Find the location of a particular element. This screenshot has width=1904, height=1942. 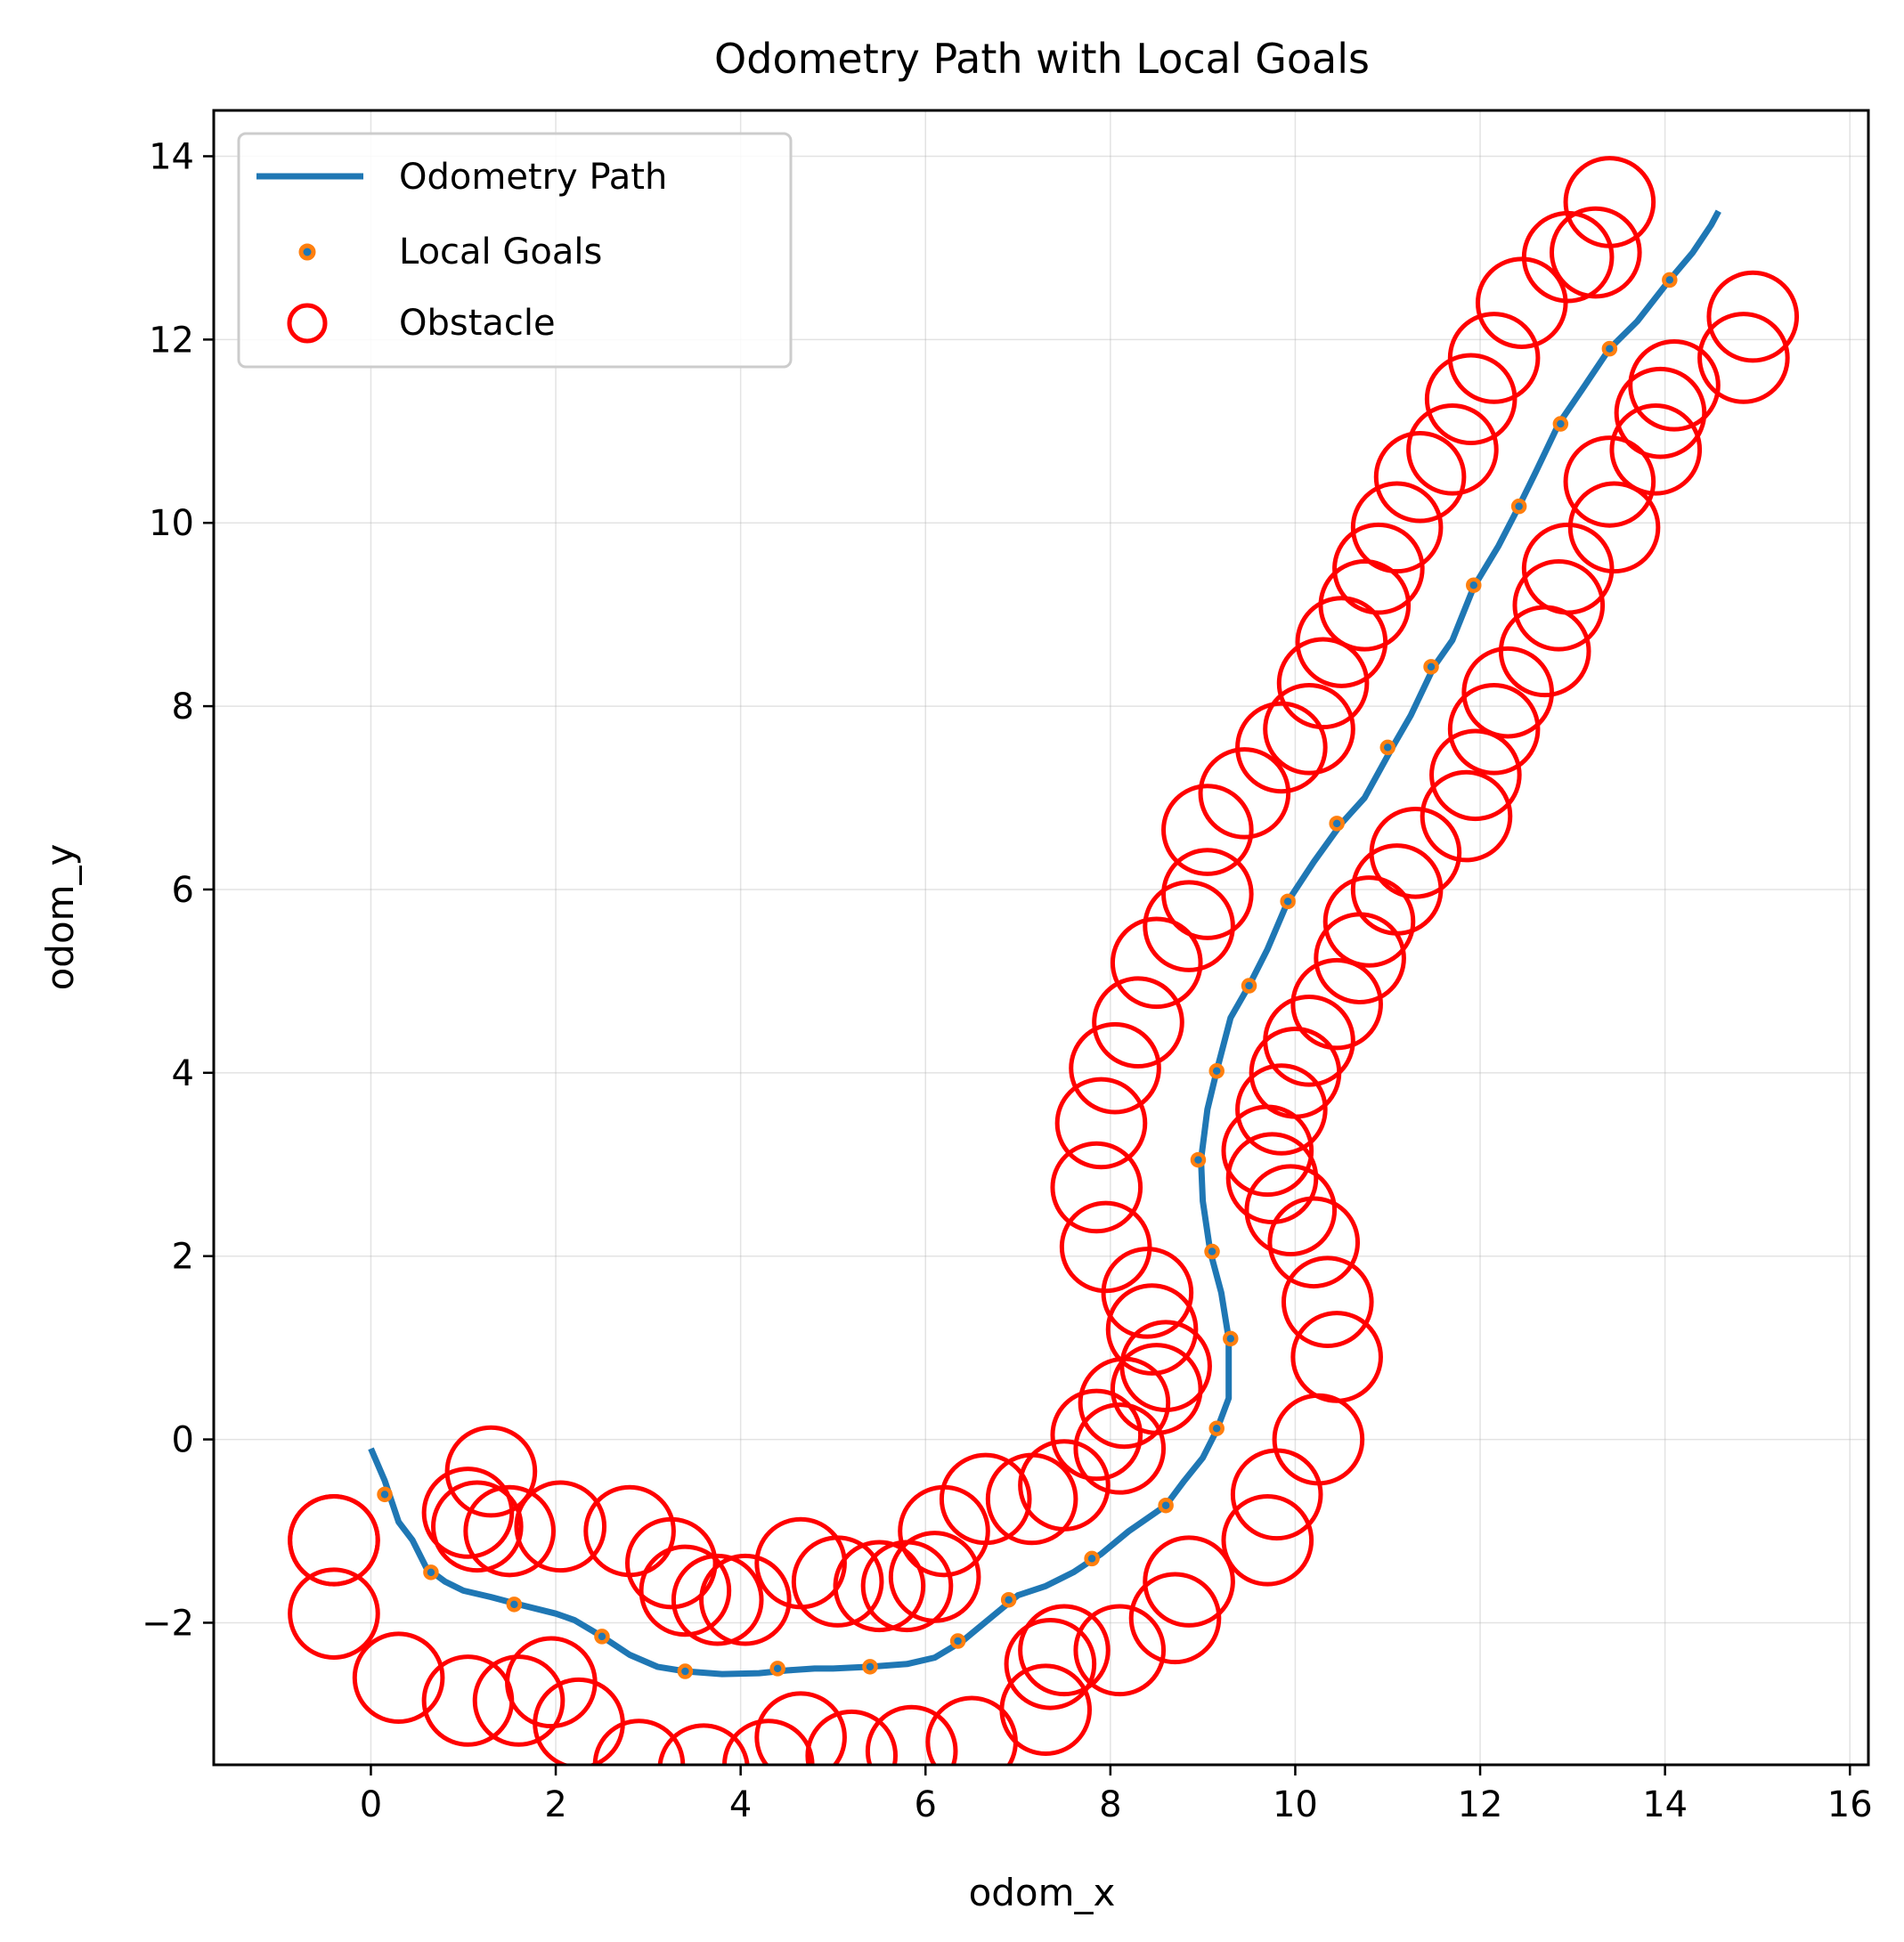

x-axis: 0 2 4 6 8 10 12 14 16 is located at coordinates (1116, 1795).